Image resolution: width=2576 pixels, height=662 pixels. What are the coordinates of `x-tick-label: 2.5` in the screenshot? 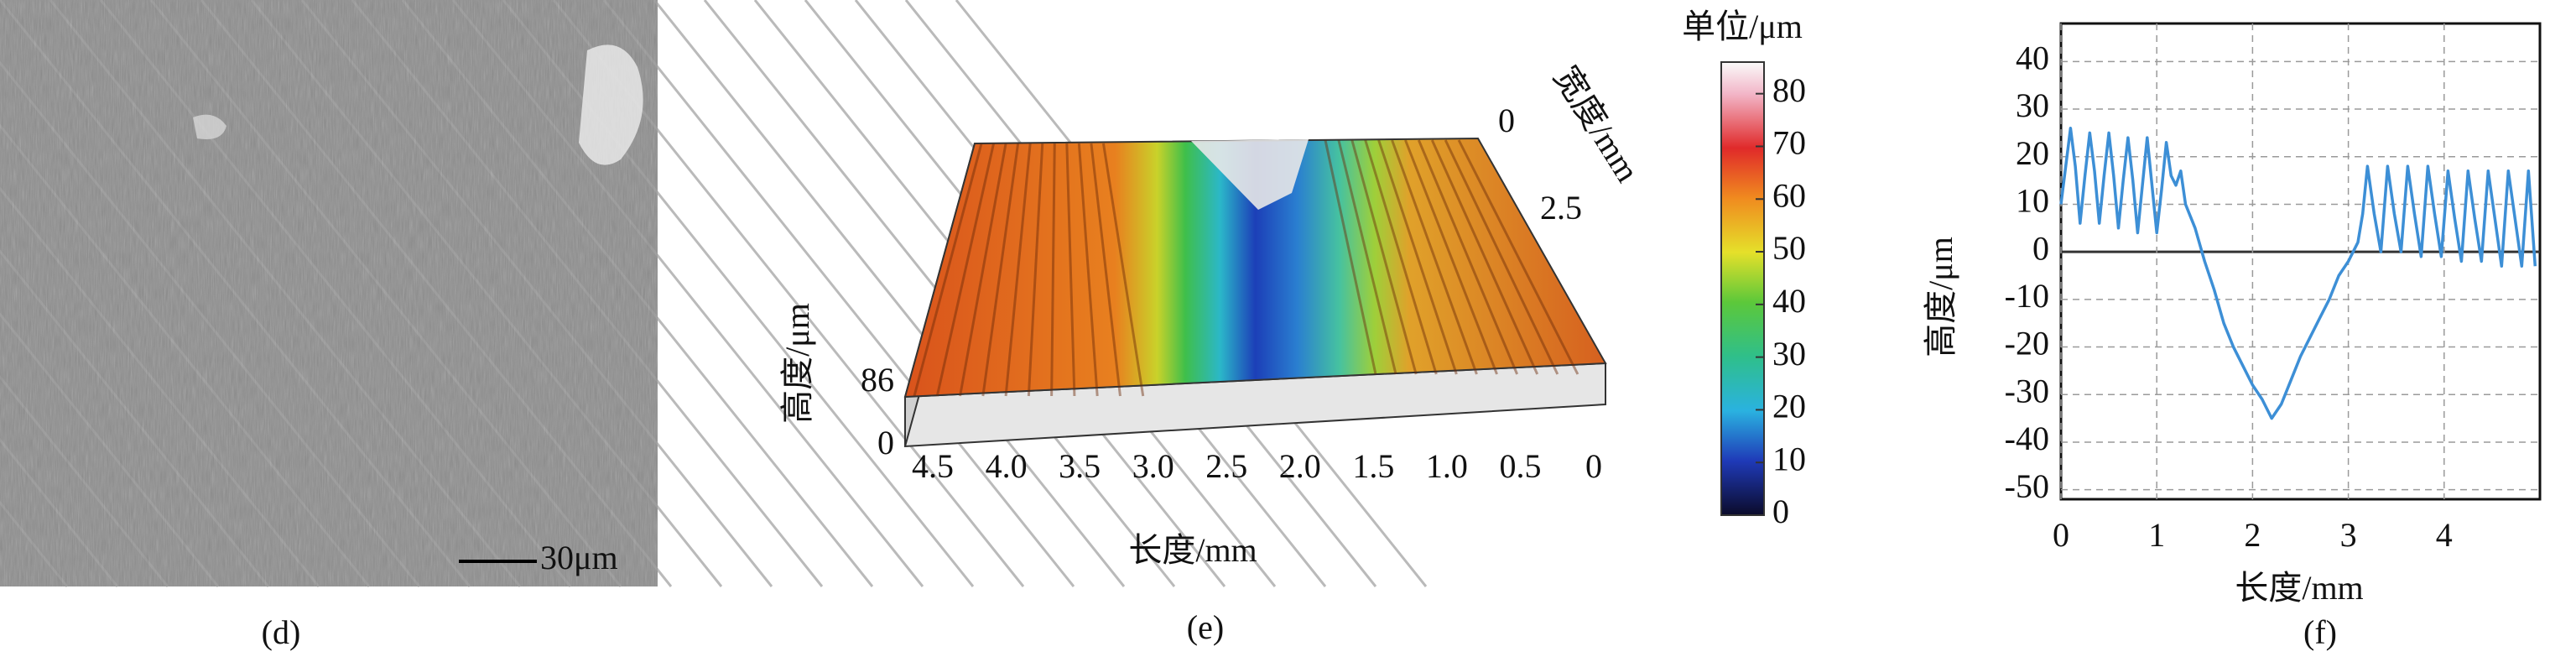 It's located at (1226, 466).